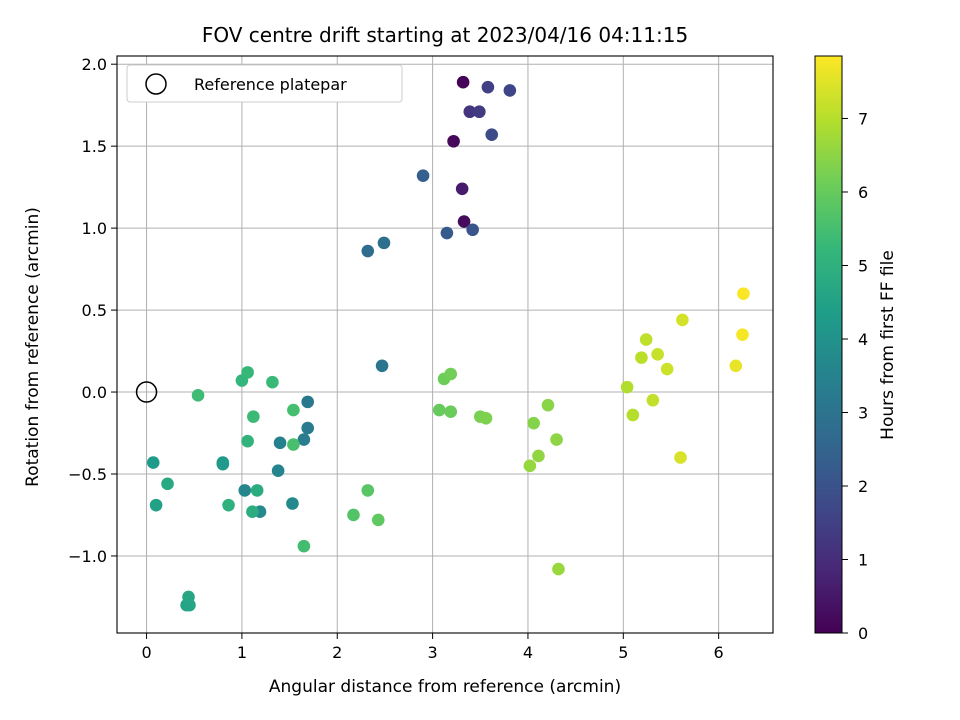 The image size is (960, 720). What do you see at coordinates (270, 84) in the screenshot?
I see `legend-entry-reference-platepar: Reference platepar` at bounding box center [270, 84].